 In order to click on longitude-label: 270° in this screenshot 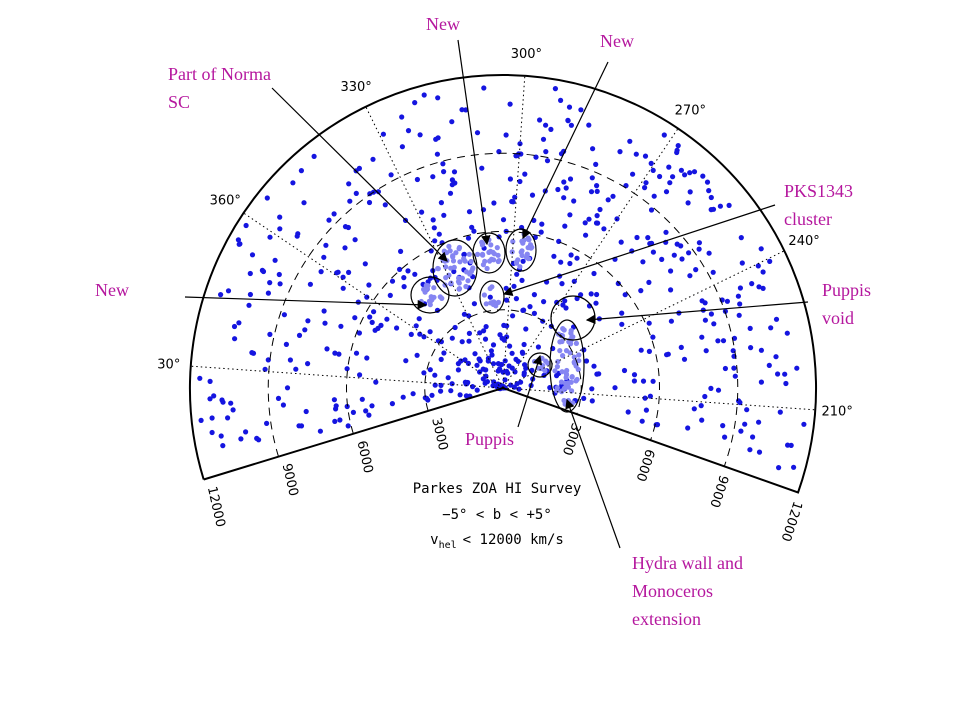, I will do `click(690, 110)`.